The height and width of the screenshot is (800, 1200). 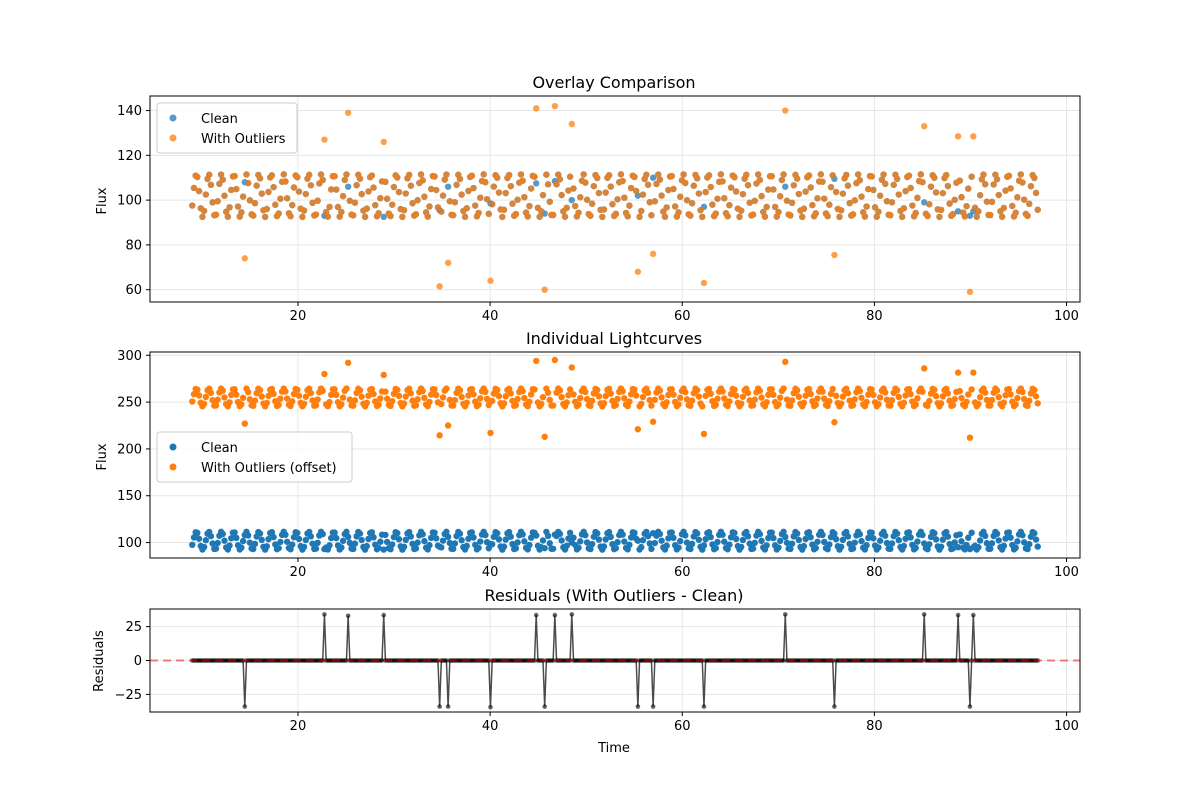 I want to click on residuals-point, so click(x=924, y=614).